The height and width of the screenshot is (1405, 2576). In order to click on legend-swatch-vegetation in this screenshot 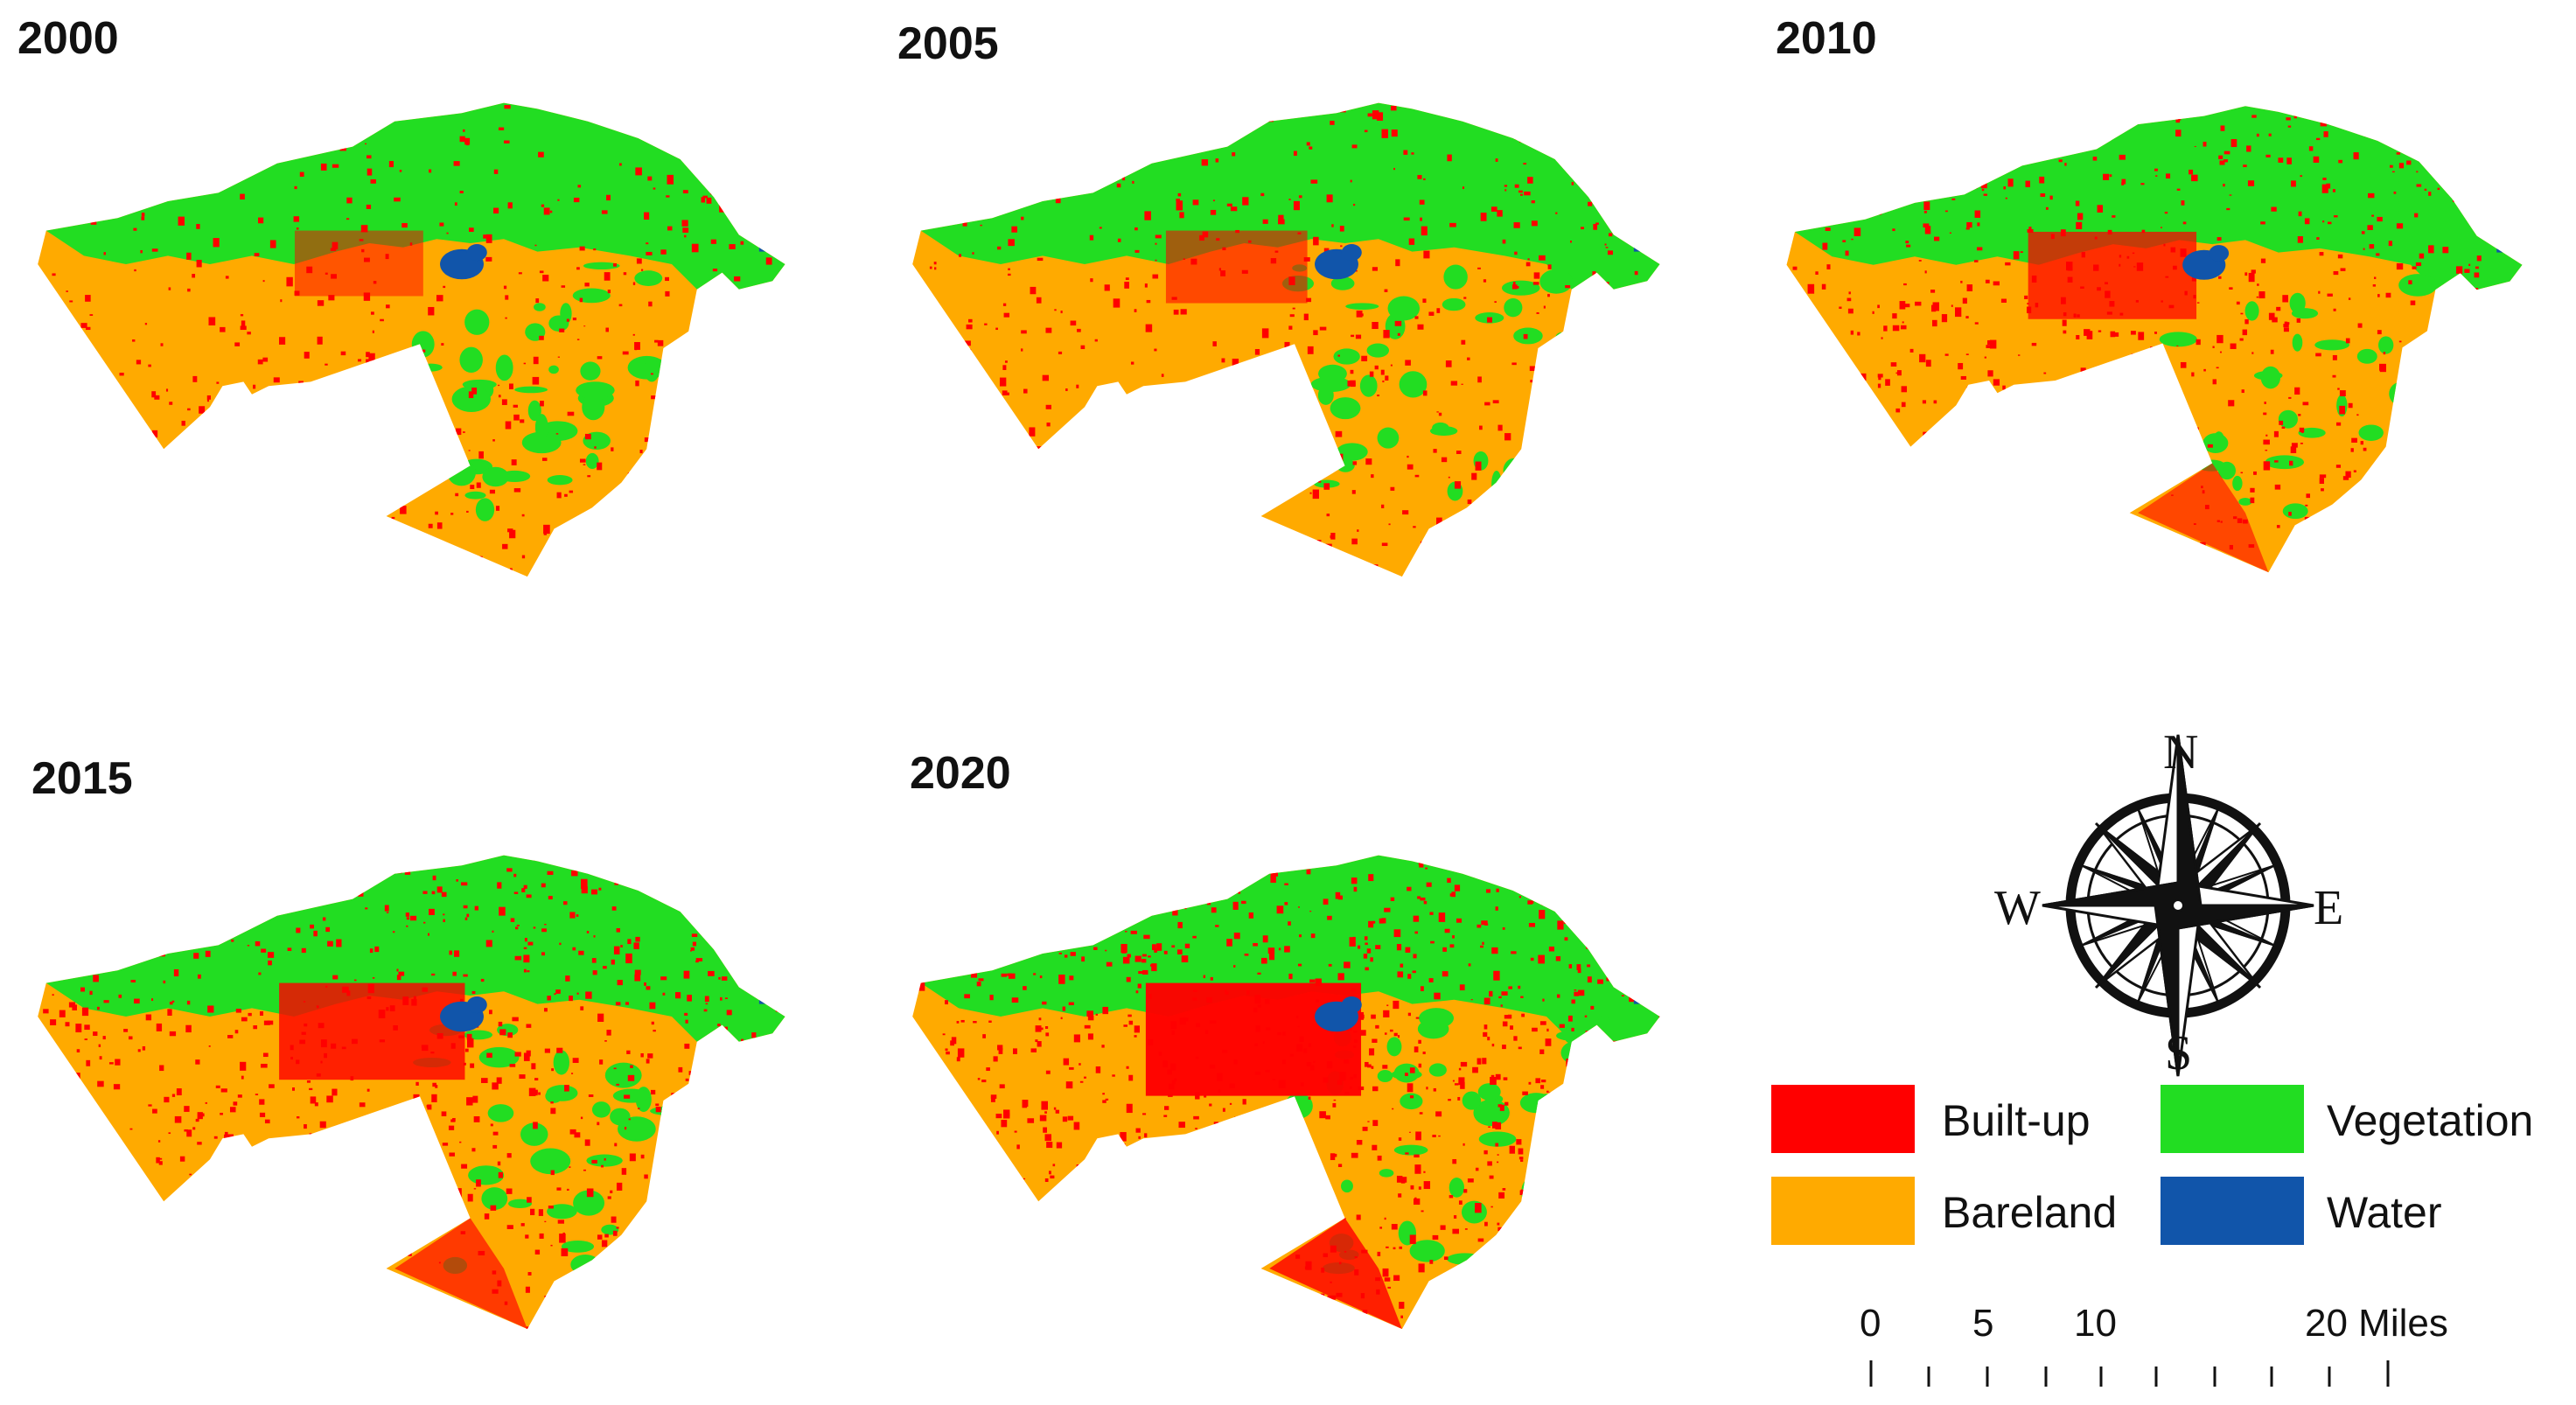, I will do `click(2232, 1119)`.